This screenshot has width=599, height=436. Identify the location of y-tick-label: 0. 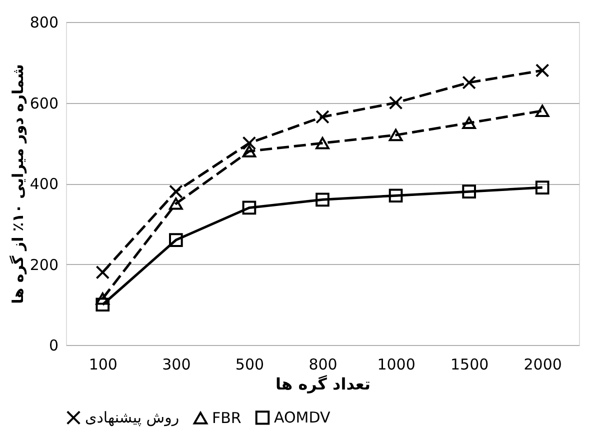
(53, 345).